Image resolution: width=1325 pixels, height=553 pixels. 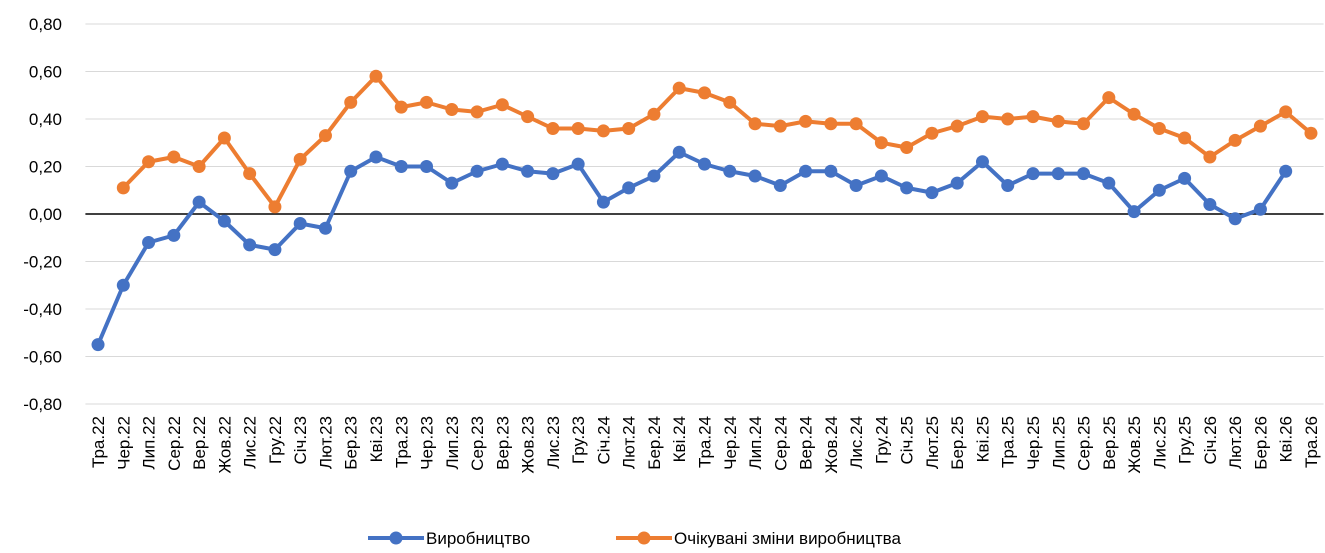 What do you see at coordinates (528, 445) in the screenshot?
I see `x-tick-label: Жов.23` at bounding box center [528, 445].